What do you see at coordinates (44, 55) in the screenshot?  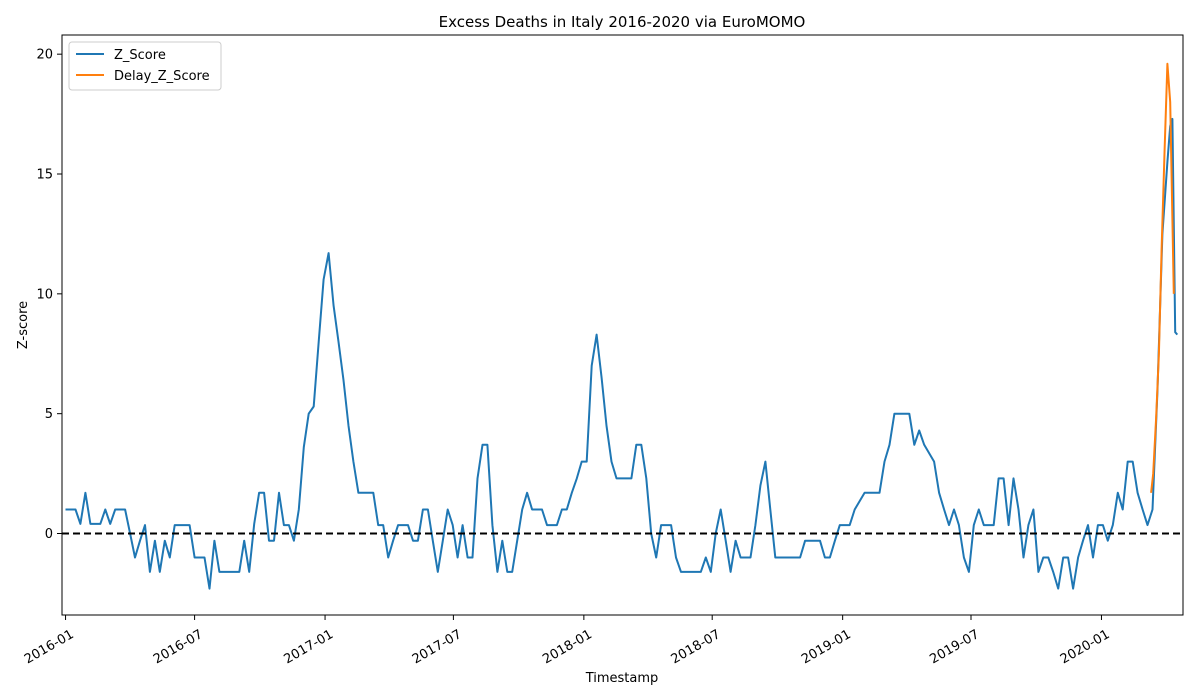 I see `y-tick-label: 20` at bounding box center [44, 55].